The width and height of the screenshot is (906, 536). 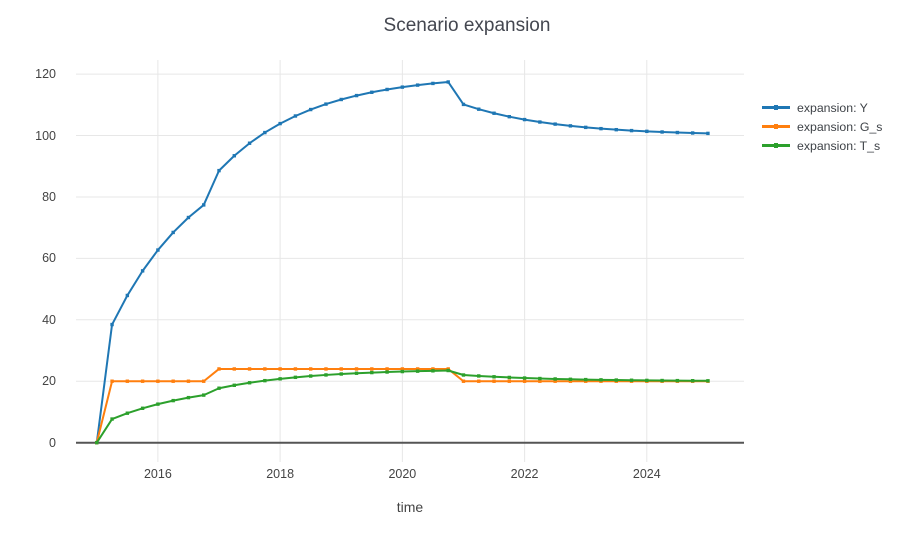 What do you see at coordinates (822, 107) in the screenshot?
I see `legend-item-expansion-Y: expansion: Y` at bounding box center [822, 107].